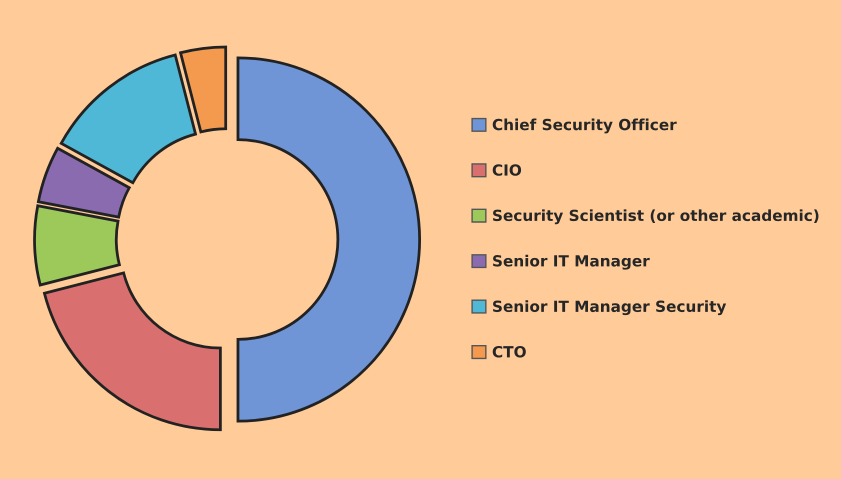  I want to click on legend-label: CIO, so click(507, 170).